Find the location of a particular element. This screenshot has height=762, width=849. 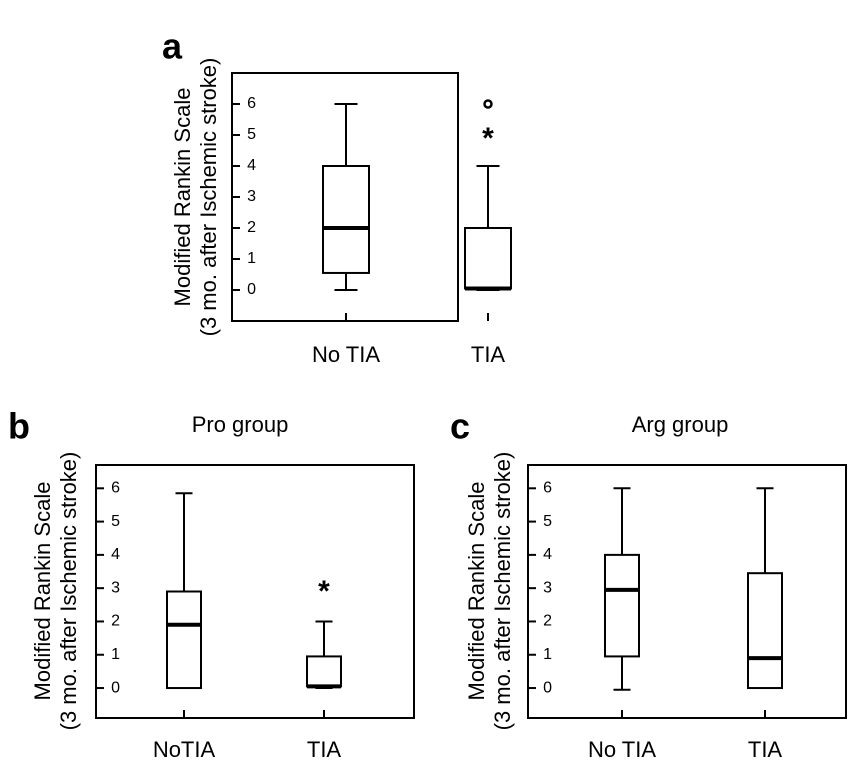

panel-b-ylabel-line-2: (3 mo. after Ischemic stroke) is located at coordinates (68, 591).